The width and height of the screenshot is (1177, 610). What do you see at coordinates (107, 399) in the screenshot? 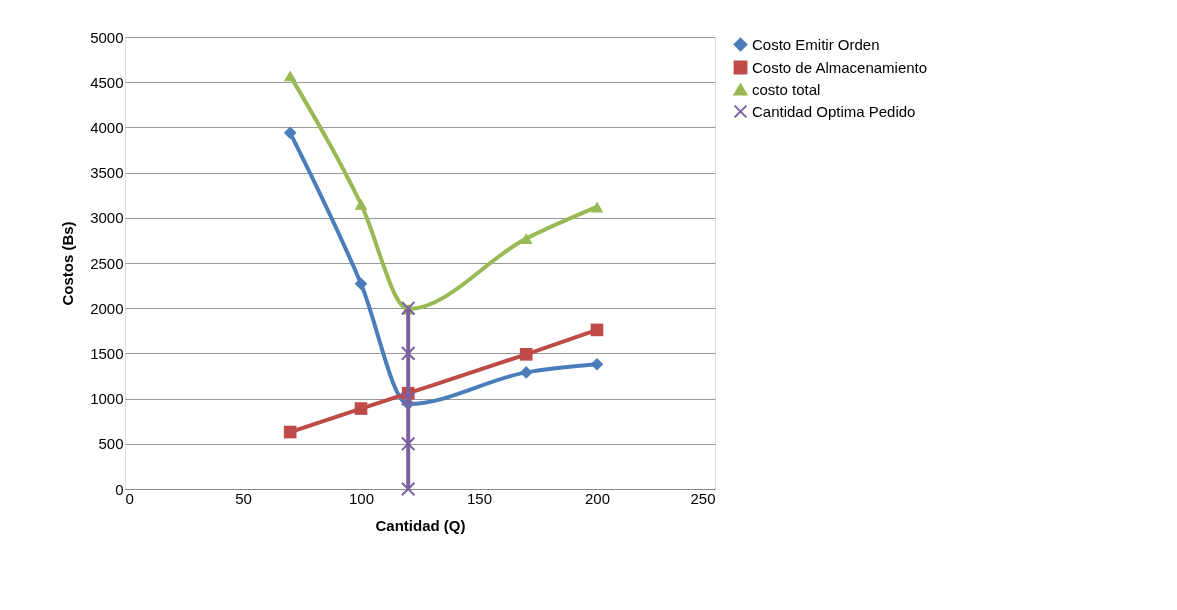
I see `y-tick-label: 1000` at bounding box center [107, 399].